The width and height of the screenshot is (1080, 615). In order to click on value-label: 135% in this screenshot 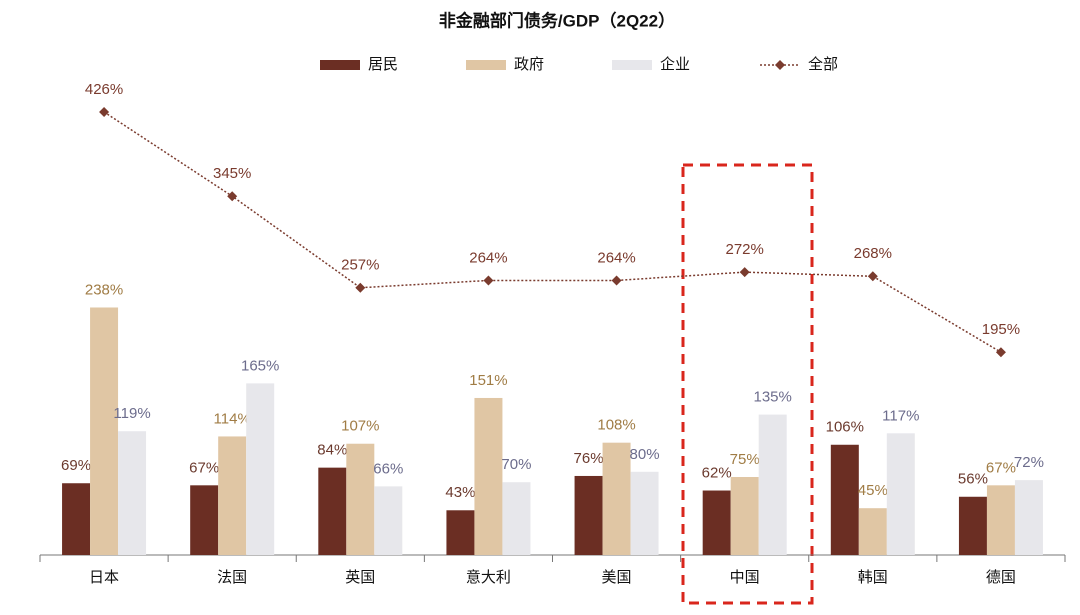, I will do `click(773, 397)`.